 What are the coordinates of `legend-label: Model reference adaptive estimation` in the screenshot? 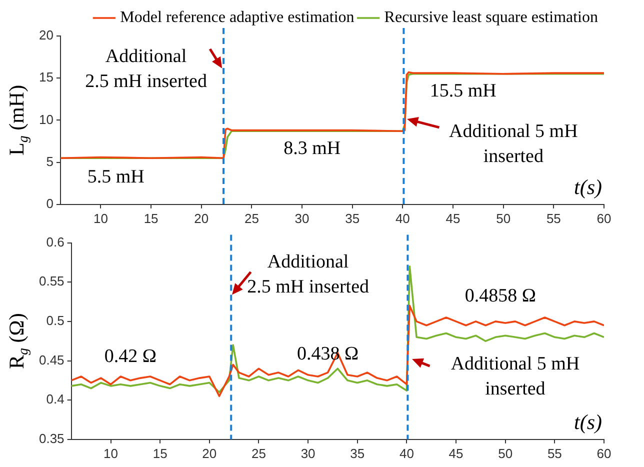 It's located at (237, 17).